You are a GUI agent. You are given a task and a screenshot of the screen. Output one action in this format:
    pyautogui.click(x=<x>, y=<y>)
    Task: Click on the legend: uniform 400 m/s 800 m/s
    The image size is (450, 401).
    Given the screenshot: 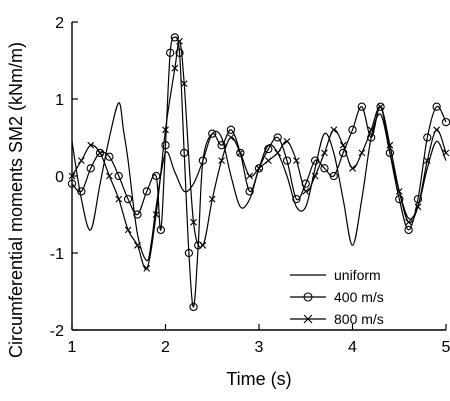 What is the action you would take?
    pyautogui.click(x=337, y=297)
    